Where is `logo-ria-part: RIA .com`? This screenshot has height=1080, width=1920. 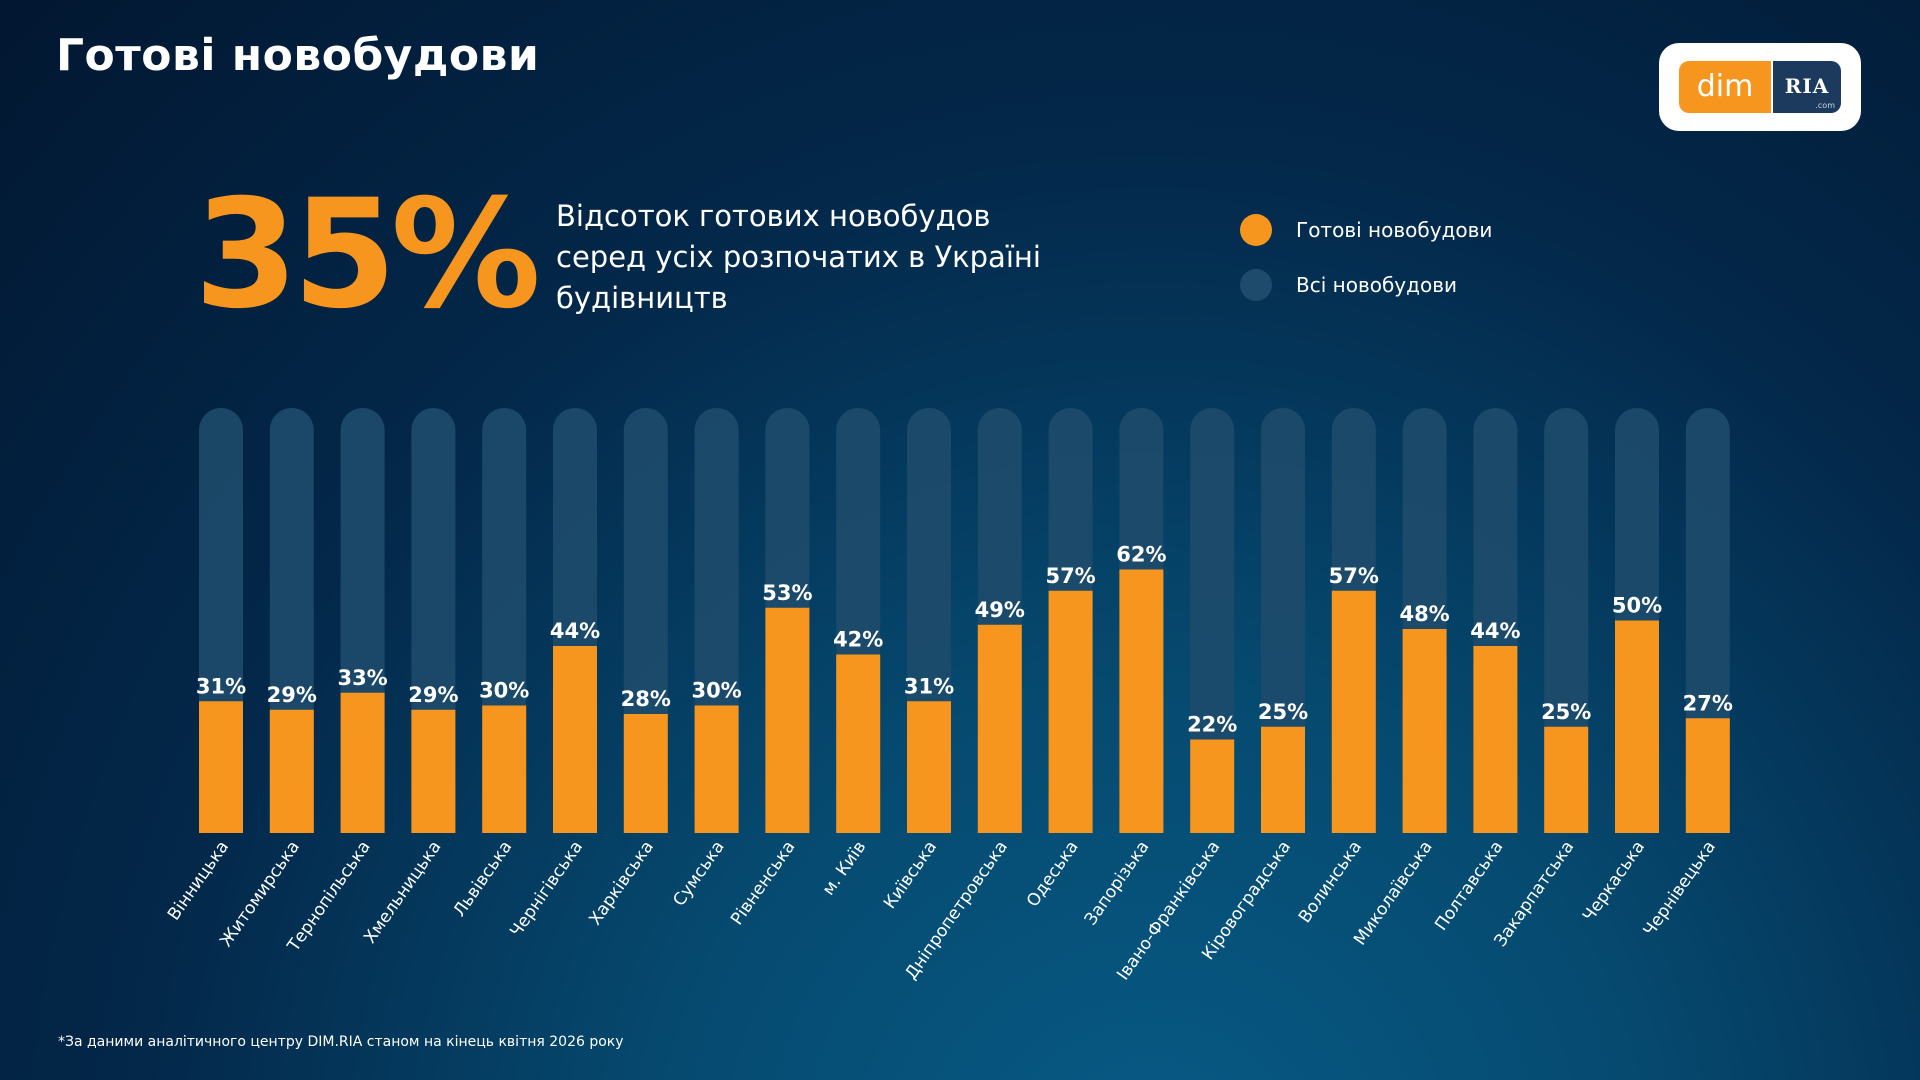 logo-ria-part: RIA .com is located at coordinates (1807, 87).